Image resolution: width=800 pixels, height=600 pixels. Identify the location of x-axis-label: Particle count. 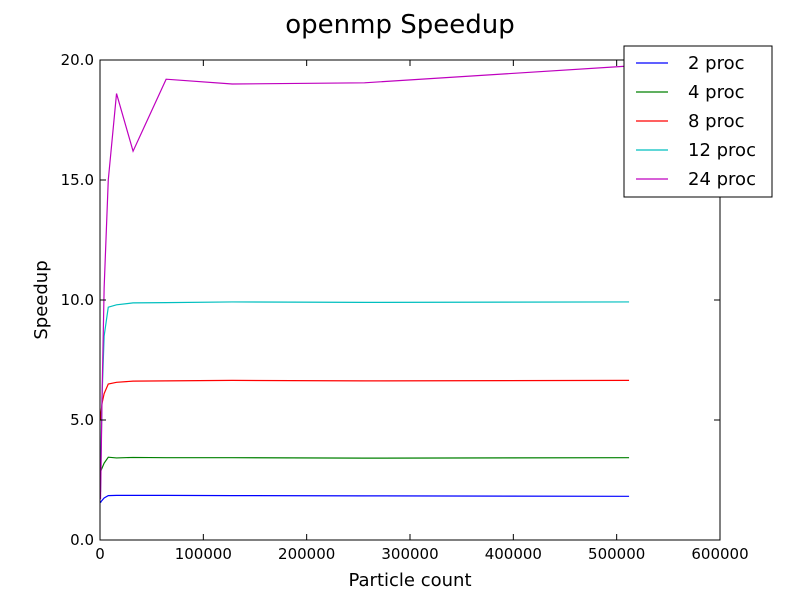
(409, 580).